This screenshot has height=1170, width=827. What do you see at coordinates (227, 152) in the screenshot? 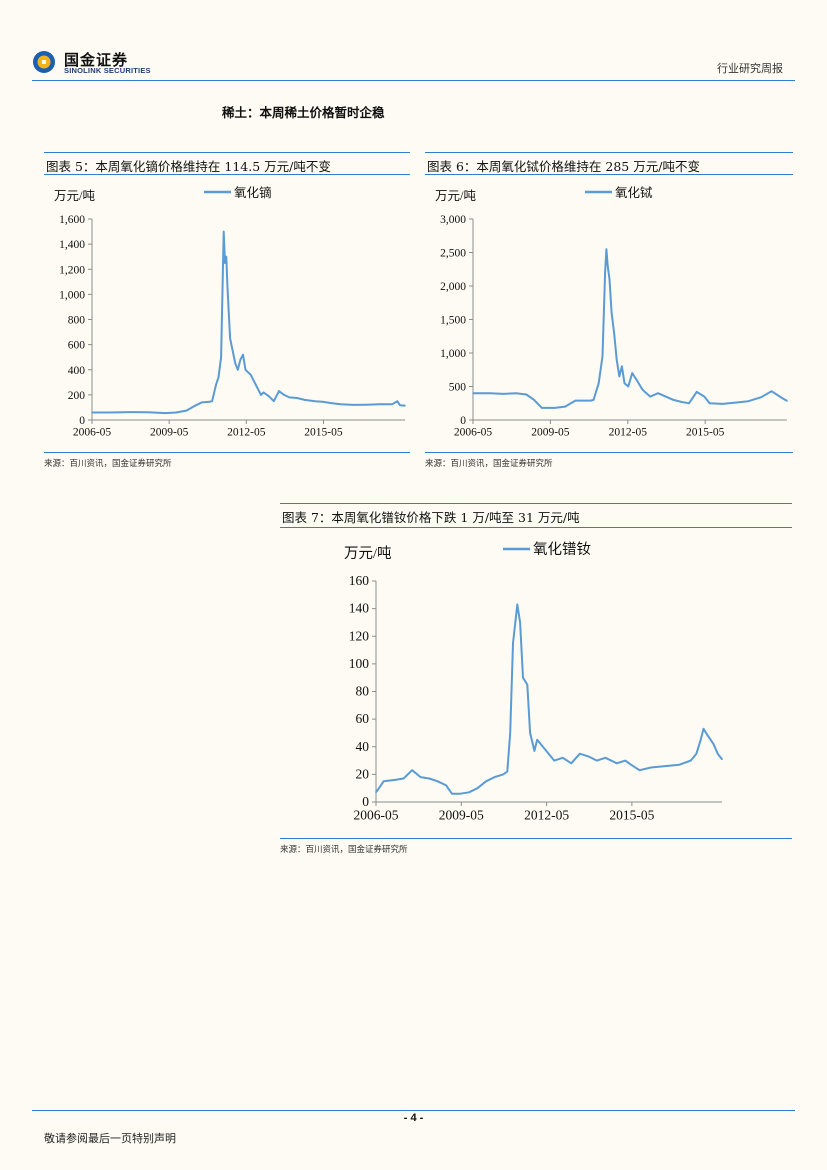
I see `figure-5-top-rule` at bounding box center [227, 152].